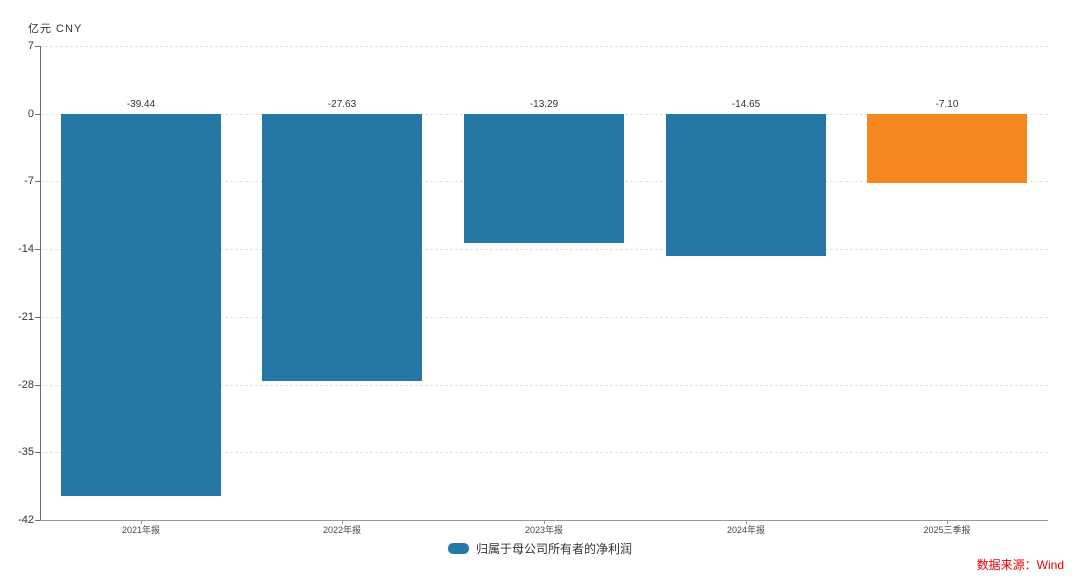 The width and height of the screenshot is (1080, 582). I want to click on y-tick-label: -42, so click(26, 520).